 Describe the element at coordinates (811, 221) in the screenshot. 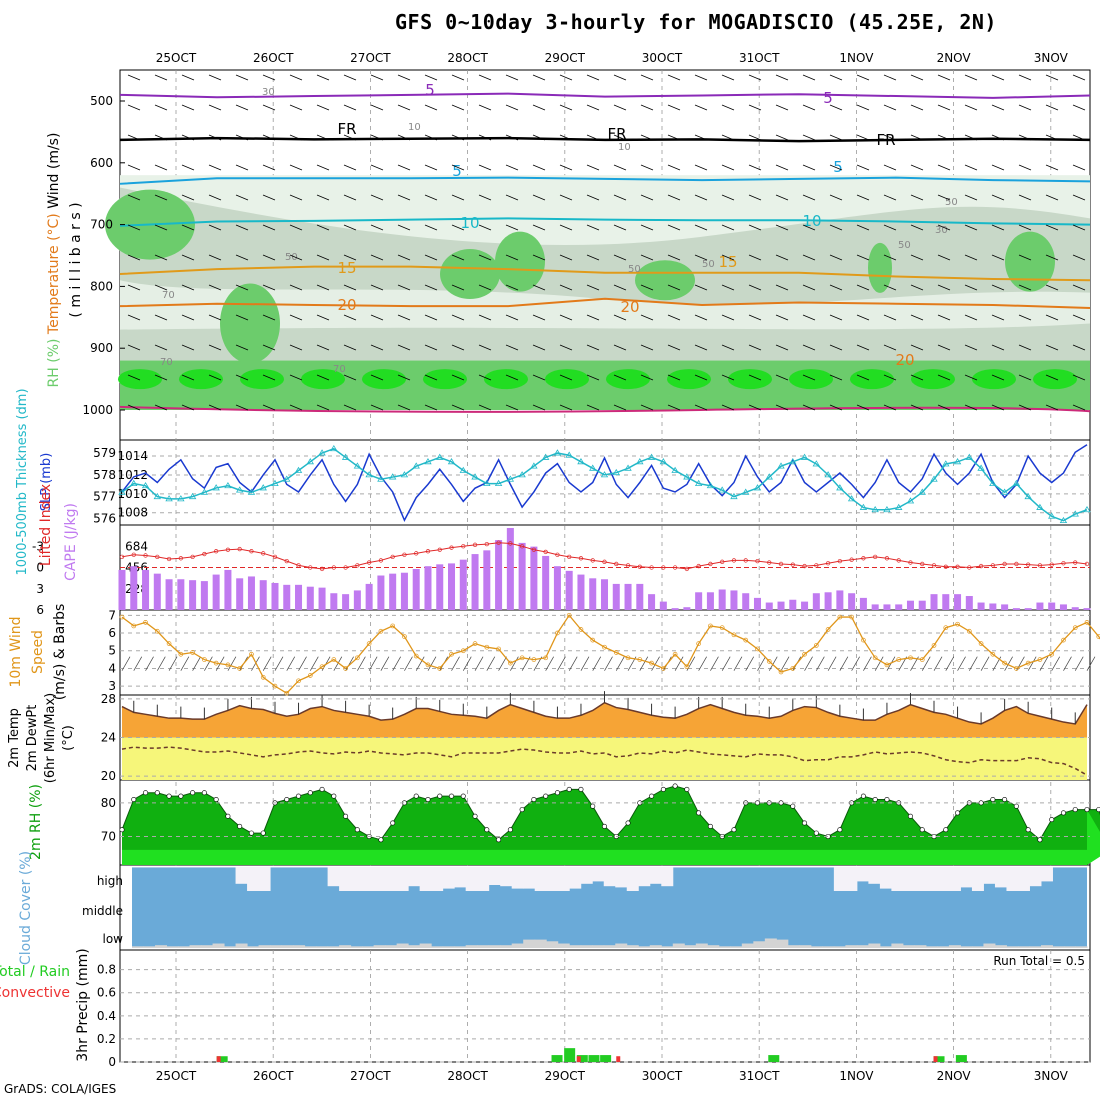

I see `contour-label: 10` at that location.